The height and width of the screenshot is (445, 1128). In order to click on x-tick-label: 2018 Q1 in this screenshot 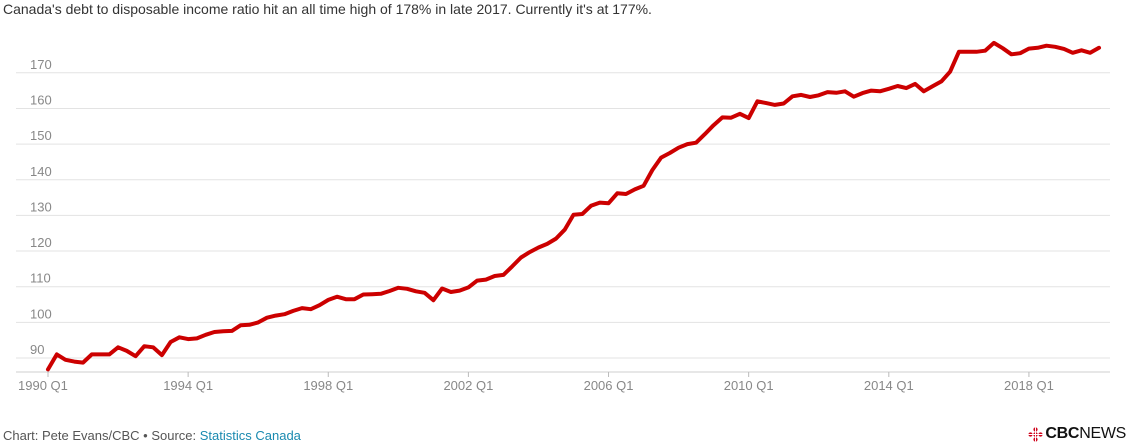, I will do `click(1029, 385)`.